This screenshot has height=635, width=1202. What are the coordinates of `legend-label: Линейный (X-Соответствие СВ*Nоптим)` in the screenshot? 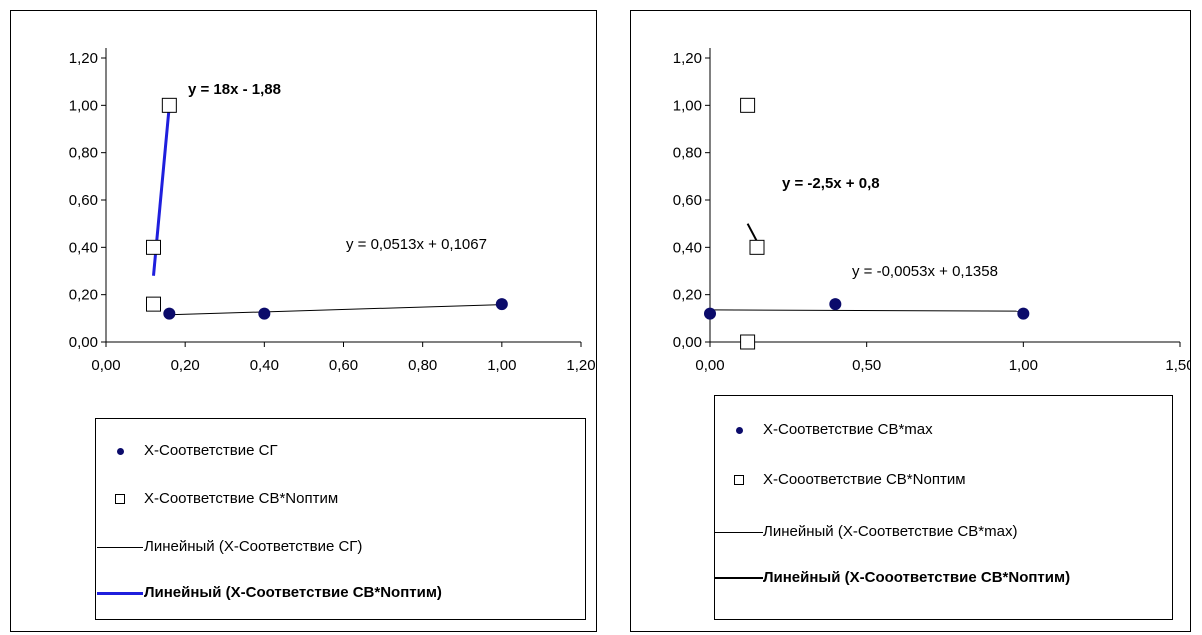 It's located at (293, 592).